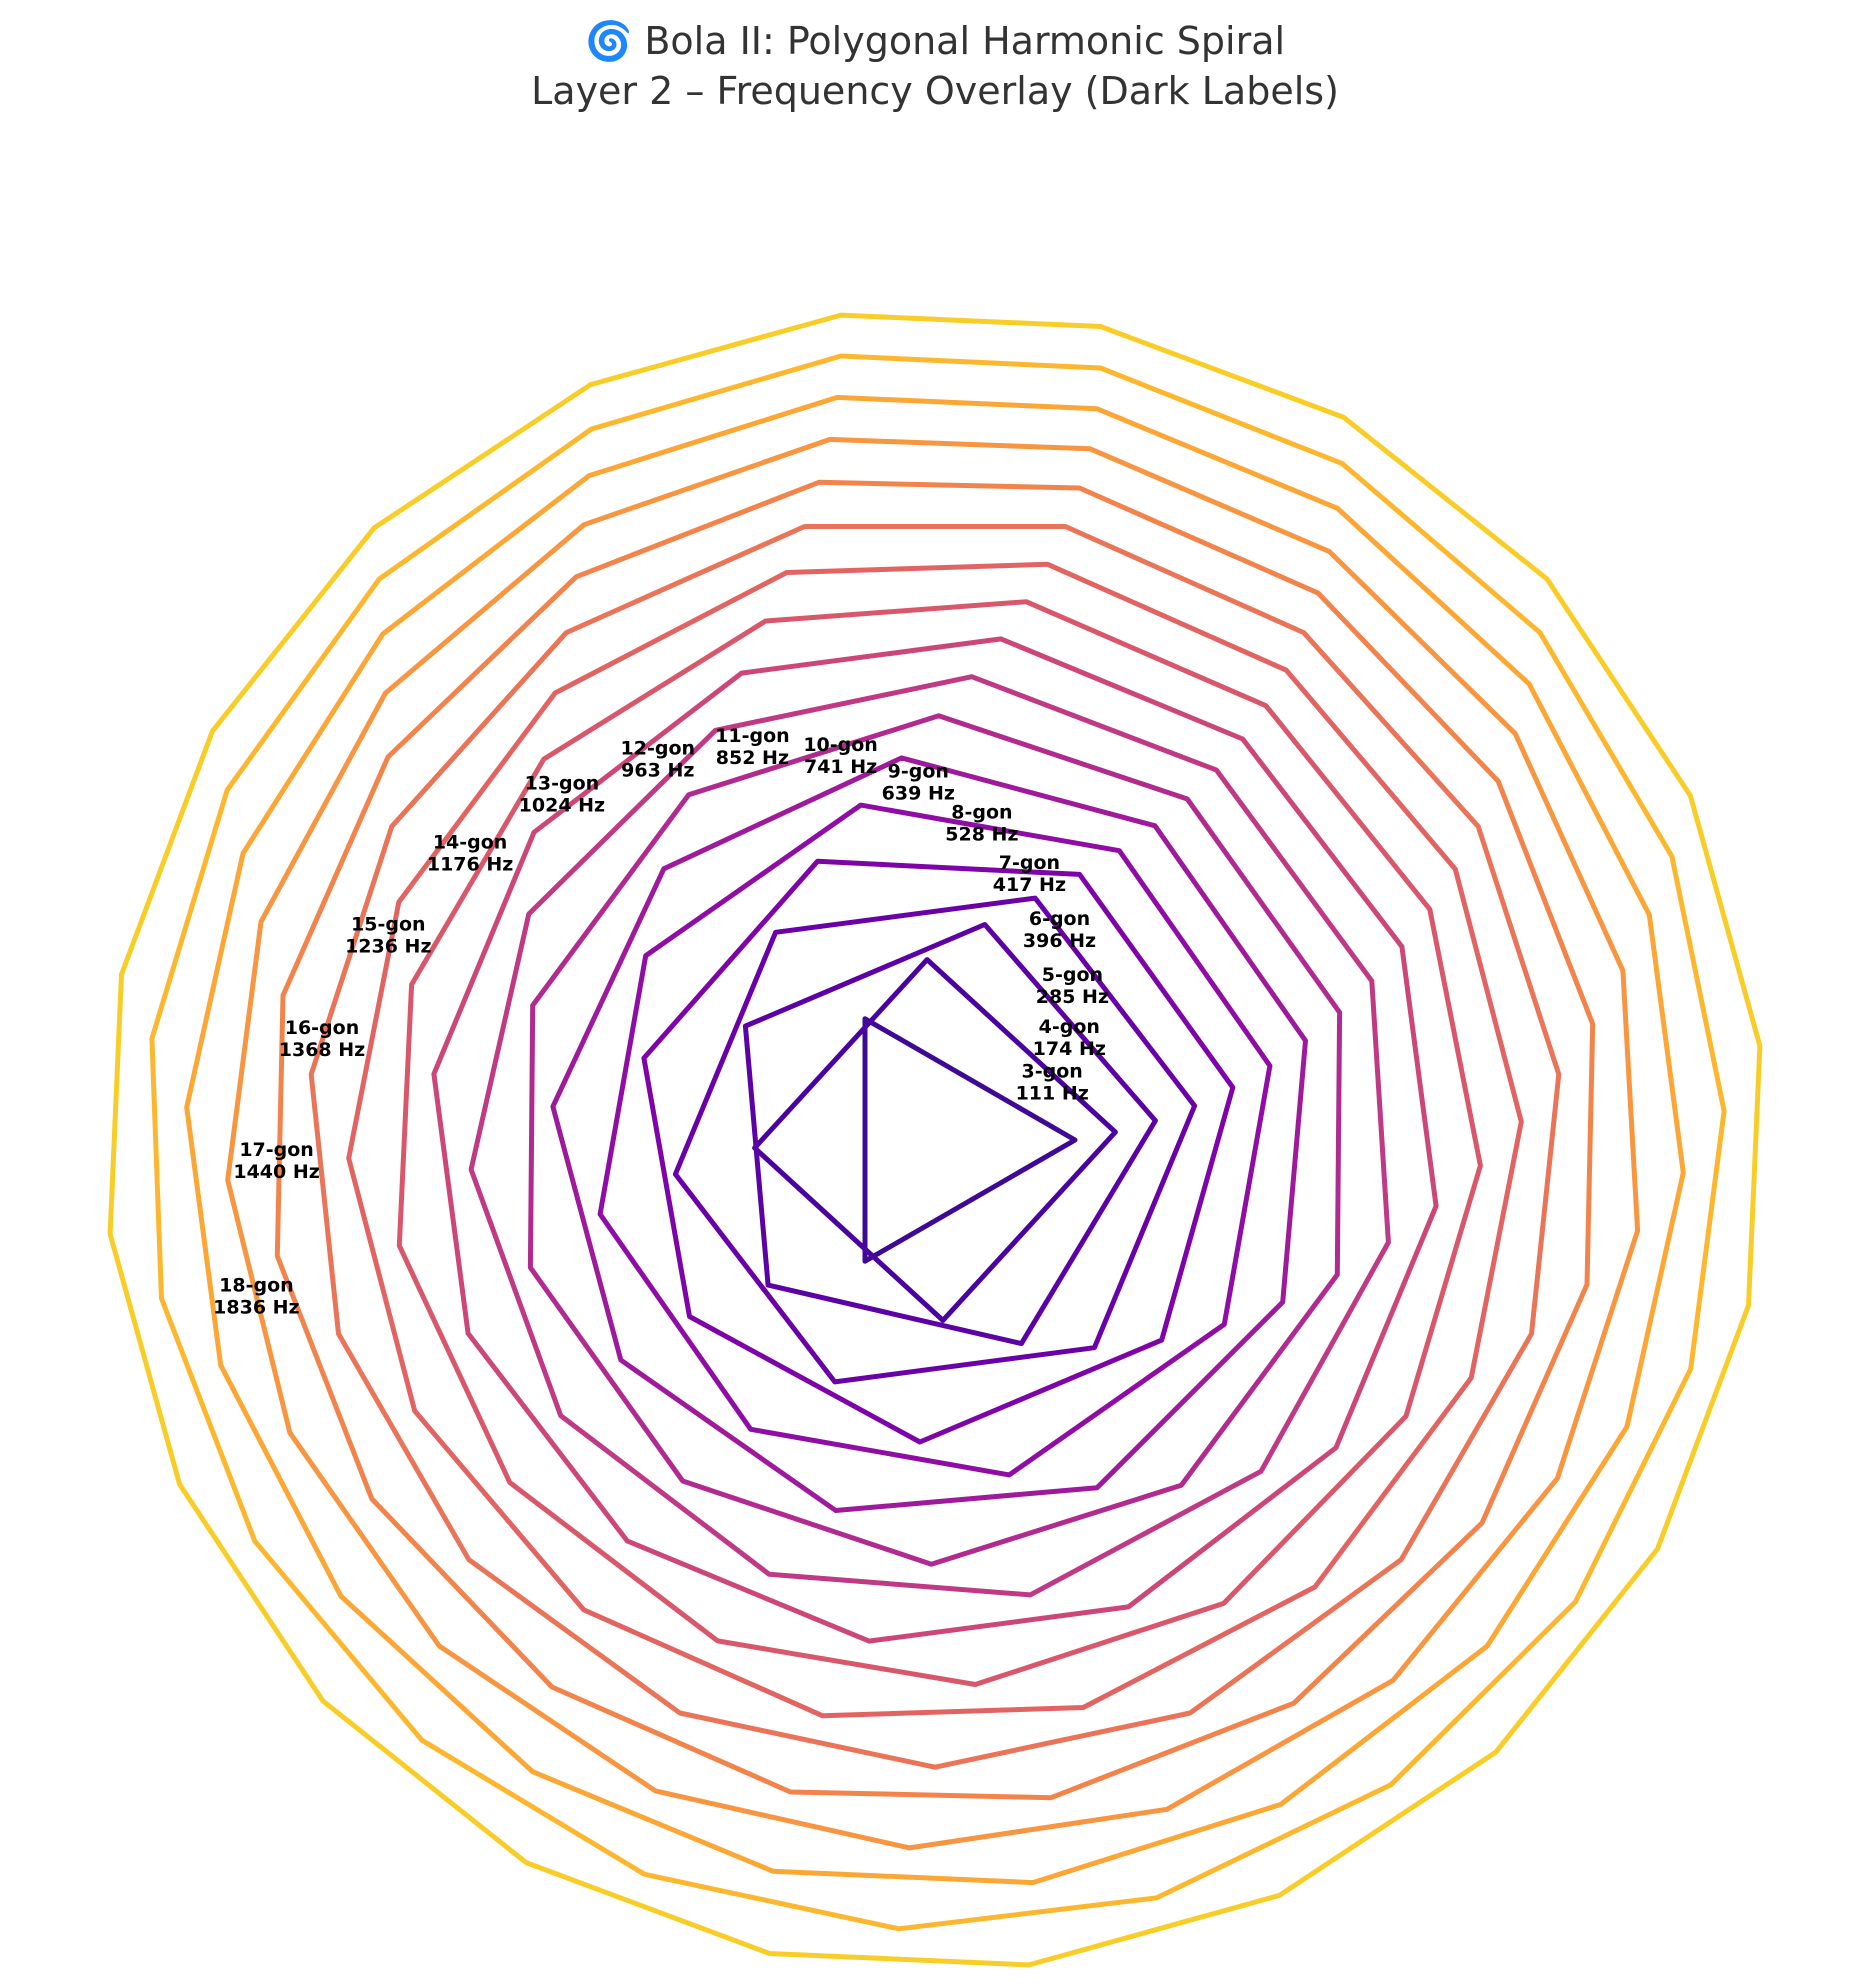 The image size is (1870, 1988). What do you see at coordinates (1029, 863) in the screenshot?
I see `polygon-label-name: 7-gon` at bounding box center [1029, 863].